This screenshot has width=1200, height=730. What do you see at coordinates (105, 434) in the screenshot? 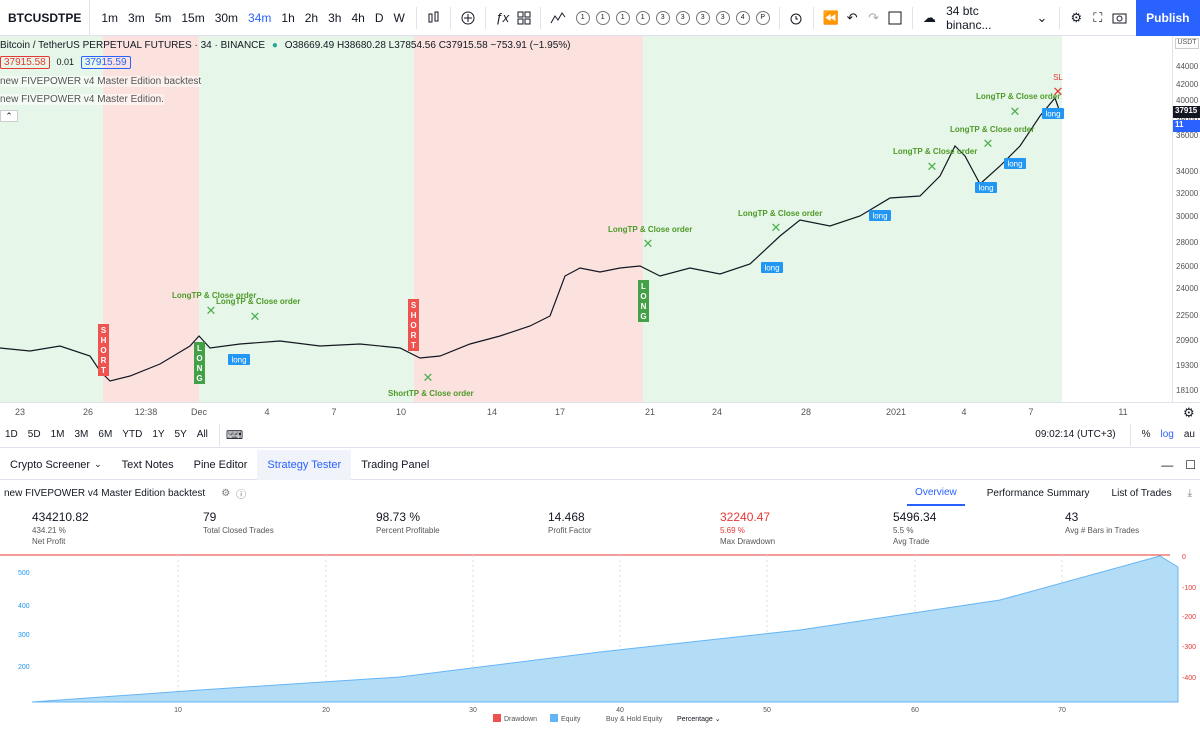
I see `range-6m: 6M` at bounding box center [105, 434].